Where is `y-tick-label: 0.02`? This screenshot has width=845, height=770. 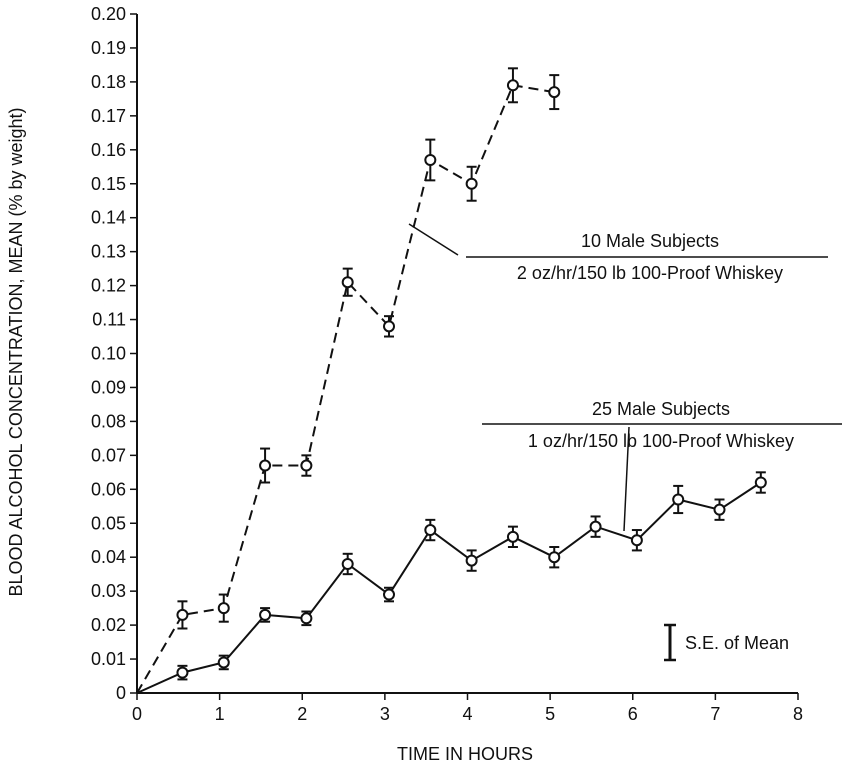
y-tick-label: 0.02 is located at coordinates (108, 625).